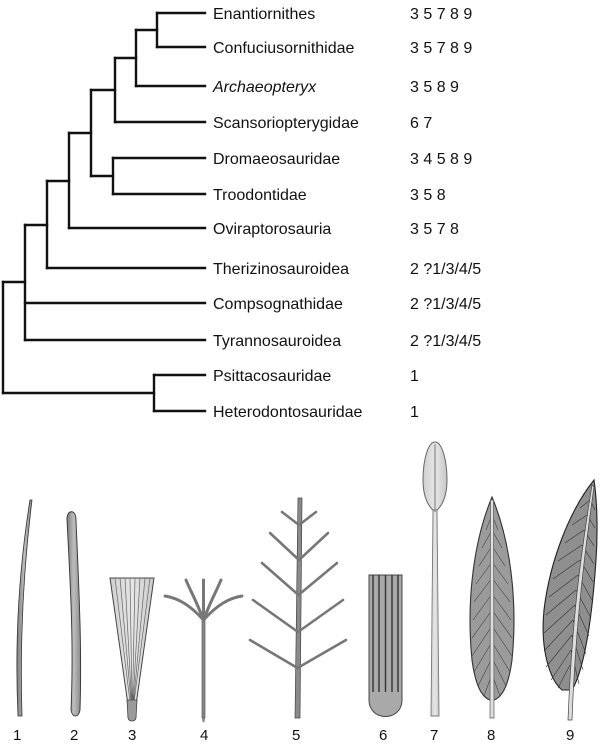 This screenshot has width=600, height=744. Describe the element at coordinates (383, 735) in the screenshot. I see `feather-type-number: 6` at that location.